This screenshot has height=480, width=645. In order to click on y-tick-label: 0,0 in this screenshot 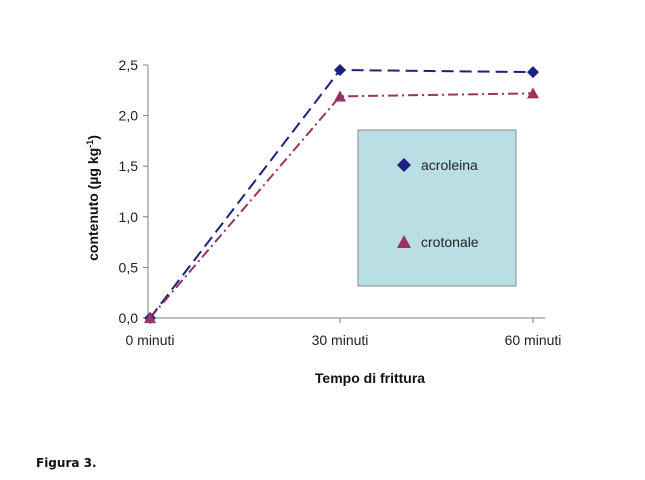, I will do `click(129, 318)`.